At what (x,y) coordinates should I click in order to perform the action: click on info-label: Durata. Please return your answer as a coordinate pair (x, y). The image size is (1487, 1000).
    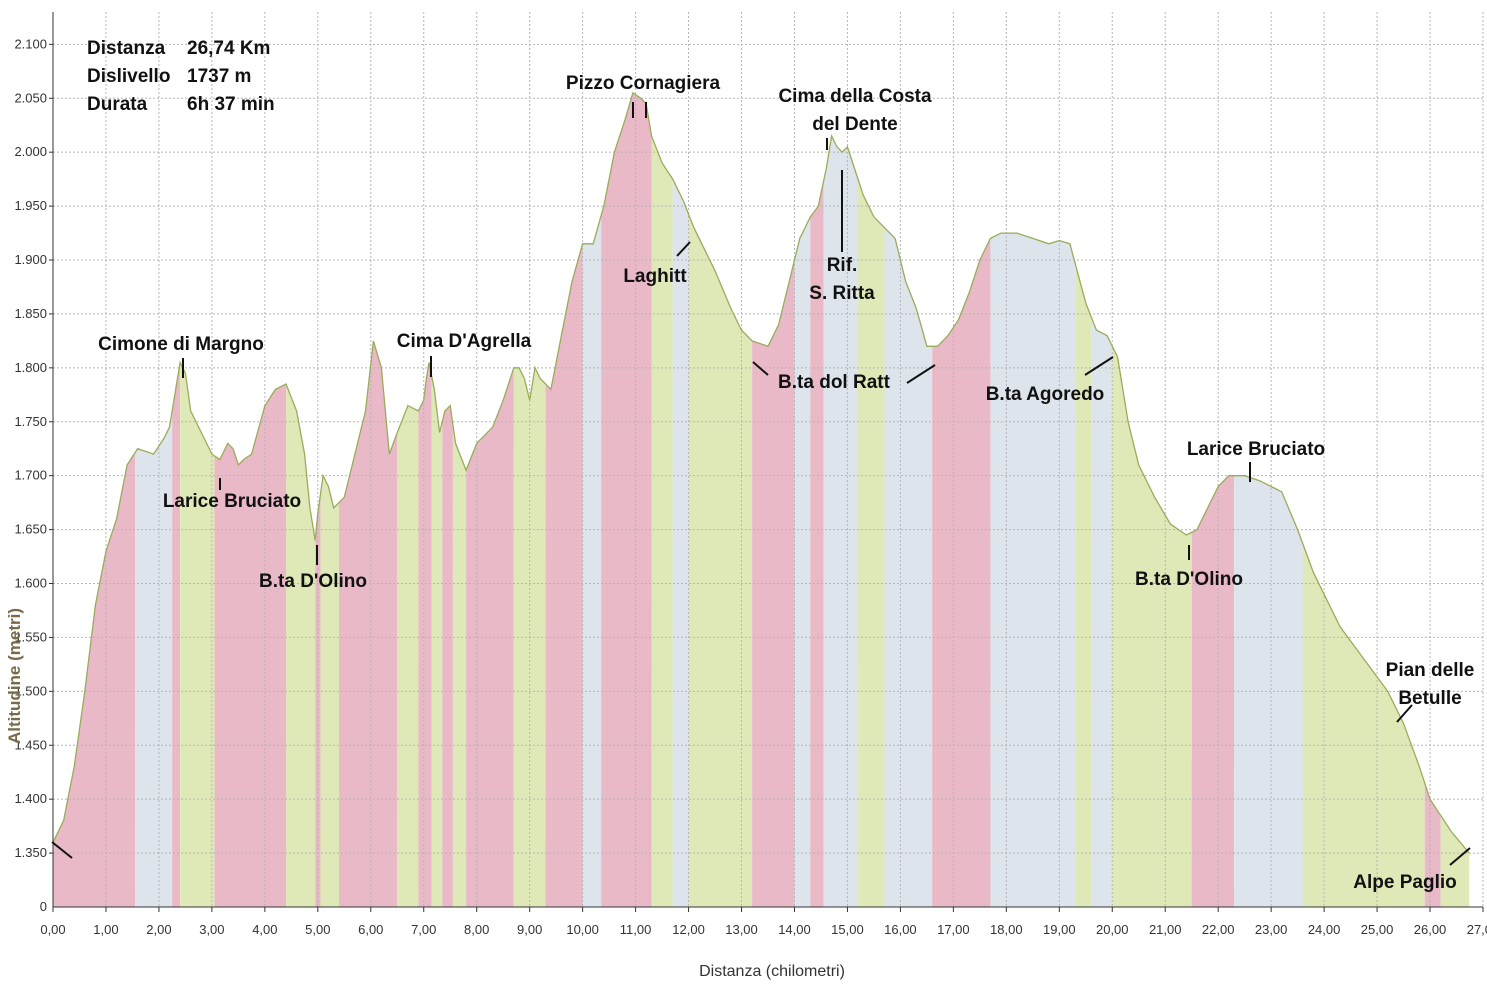
    Looking at the image, I should click on (117, 104).